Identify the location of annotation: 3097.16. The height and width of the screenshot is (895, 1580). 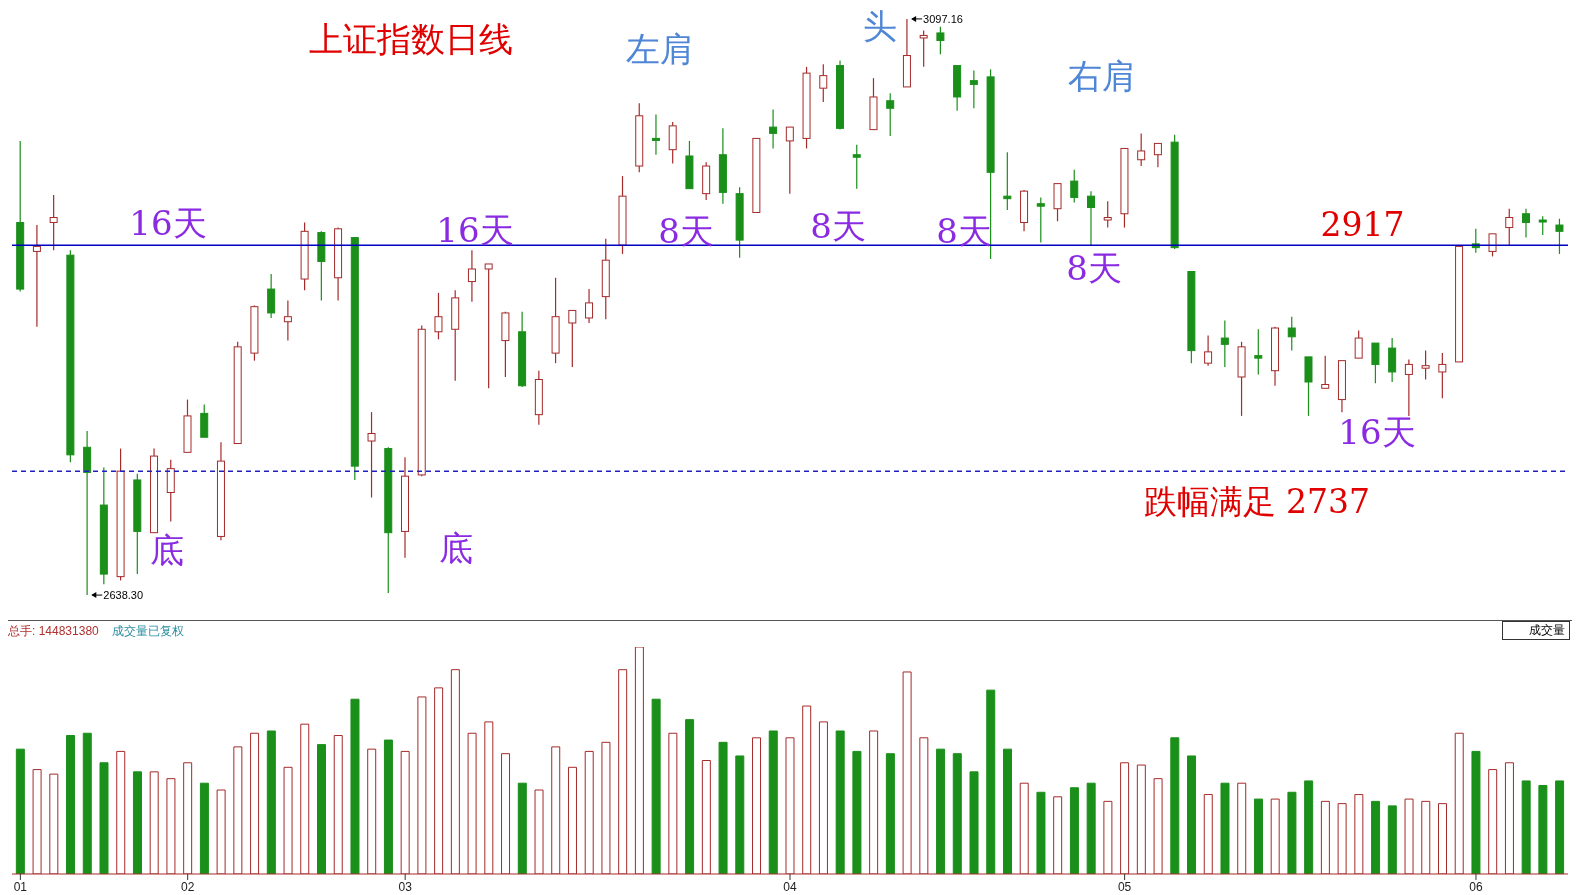
(943, 18).